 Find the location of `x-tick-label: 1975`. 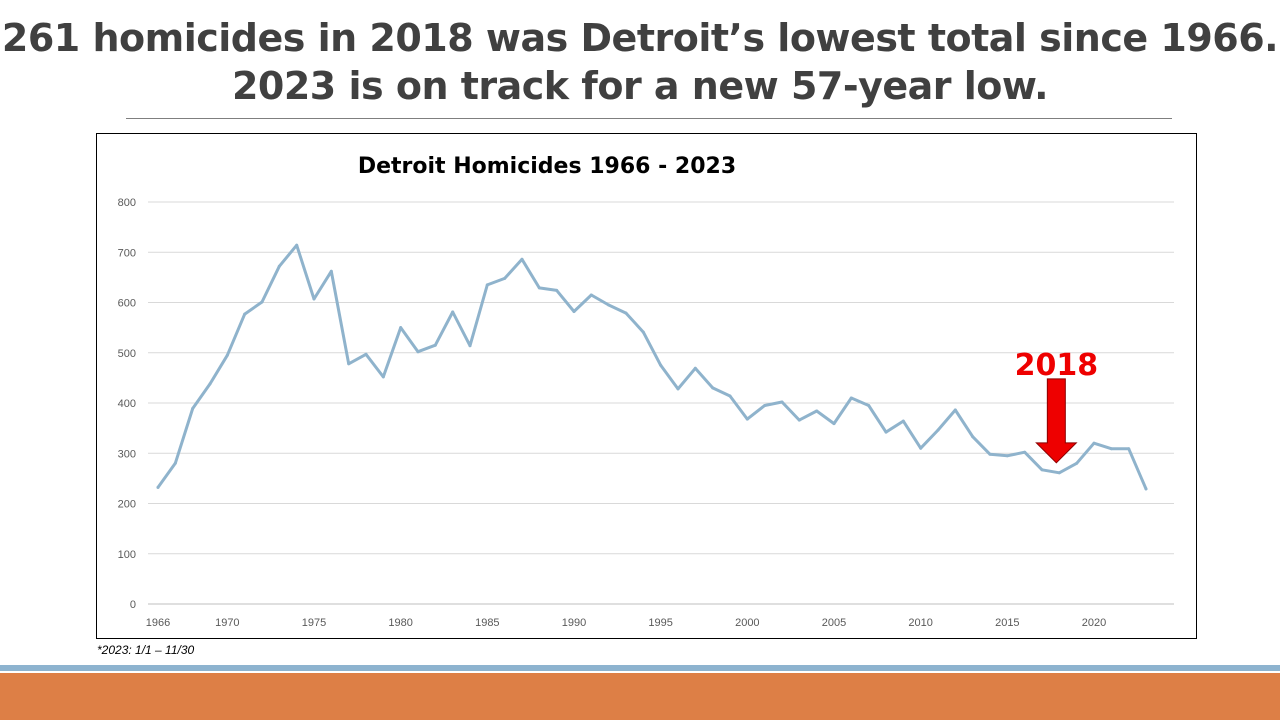

x-tick-label: 1975 is located at coordinates (314, 623).